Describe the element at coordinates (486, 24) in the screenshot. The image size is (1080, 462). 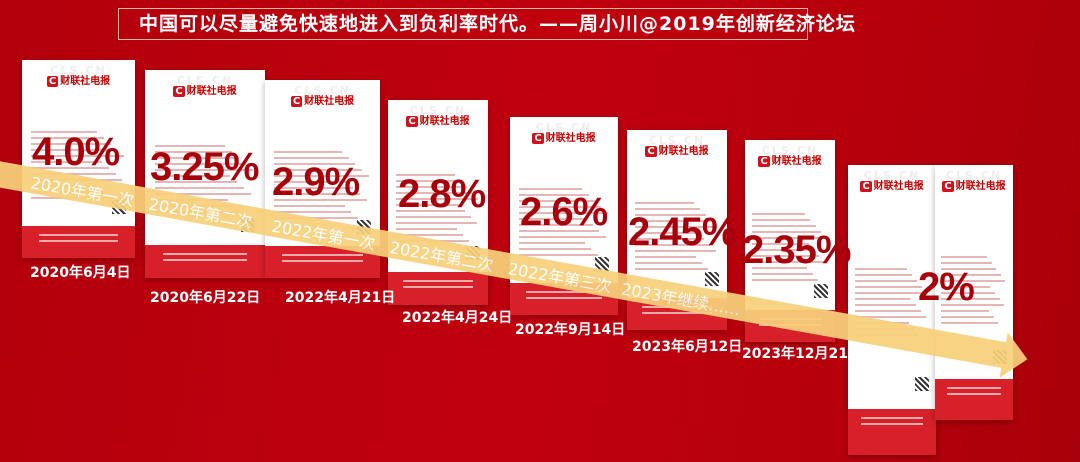
I see `quote-title: 中国可以尽量避免快速地进入到负利率时代。——周小川@2019年创新经济论坛` at that location.